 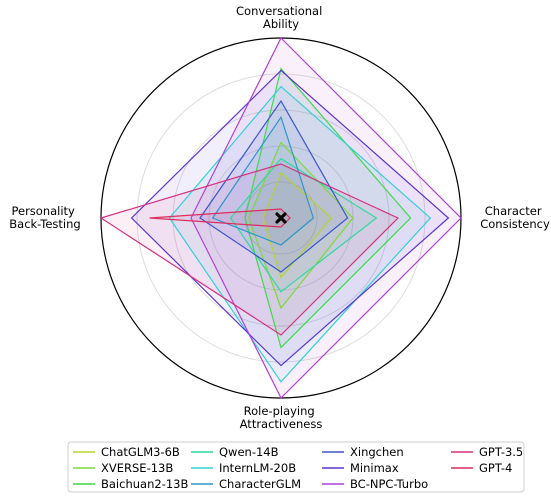 What do you see at coordinates (260, 484) in the screenshot?
I see `legend-label-5: CharacterGLM` at bounding box center [260, 484].